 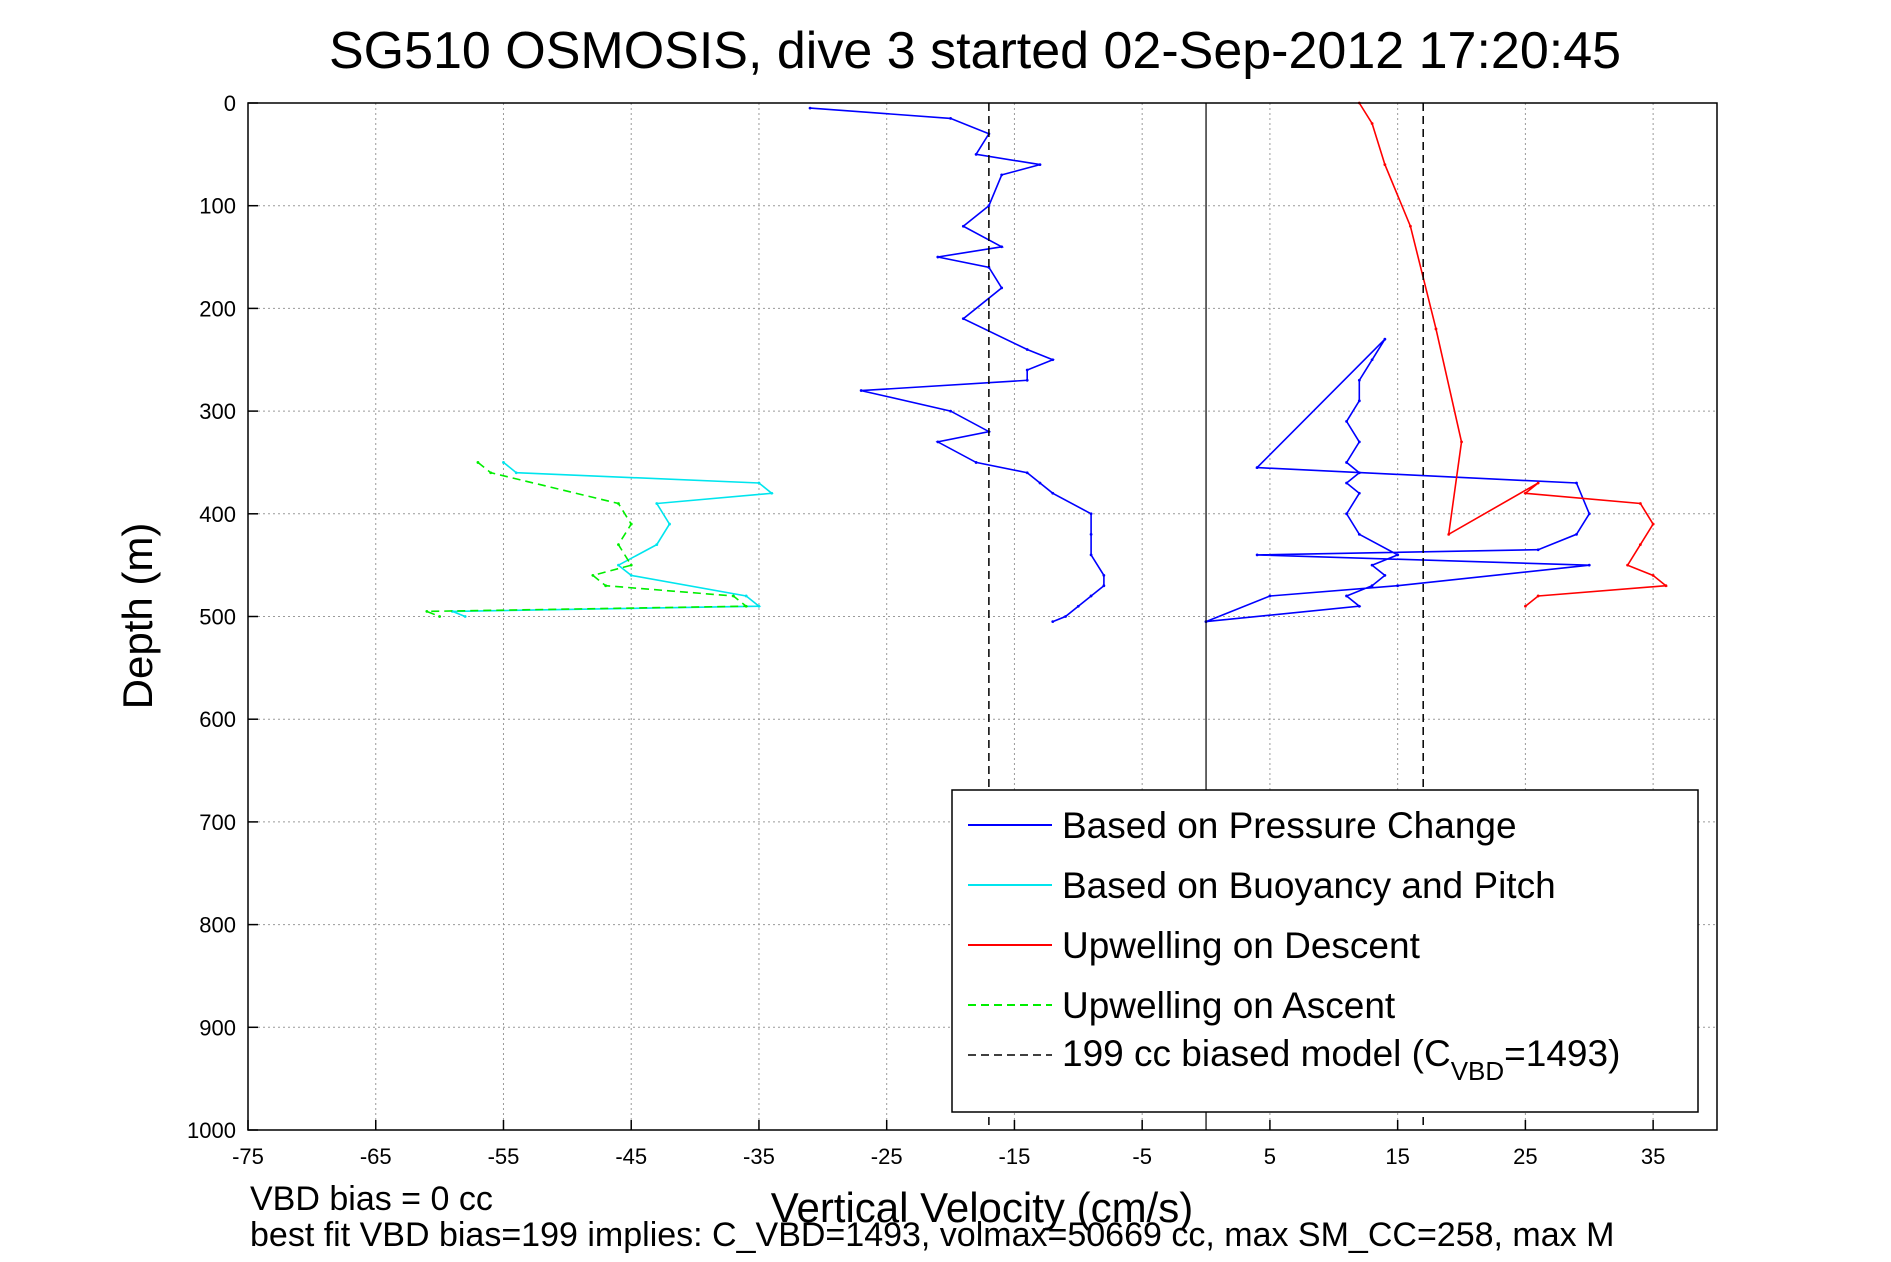 I want to click on legend-model-prefix: 199 cc biased model (C, so click(x=1256, y=1053).